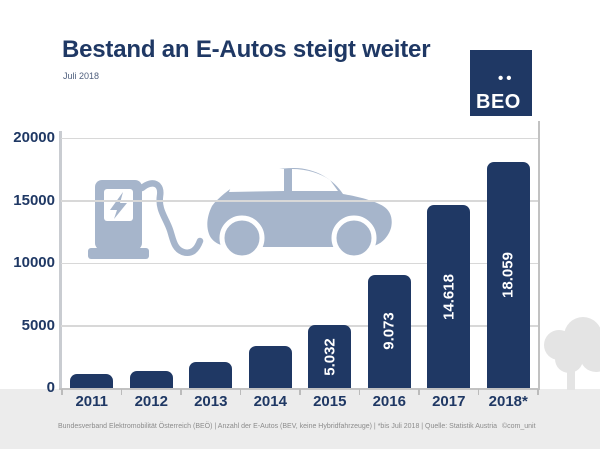  What do you see at coordinates (539, 255) in the screenshot?
I see `plot-right-border` at bounding box center [539, 255].